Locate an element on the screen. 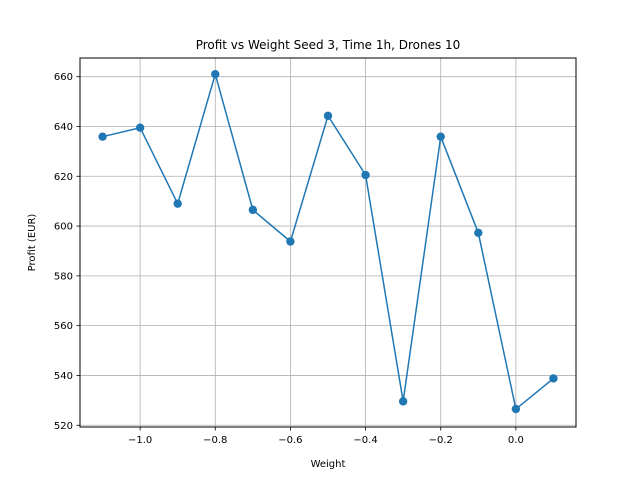 Image resolution: width=640 pixels, height=484 pixels. y-tick-label: 580 is located at coordinates (63, 276).